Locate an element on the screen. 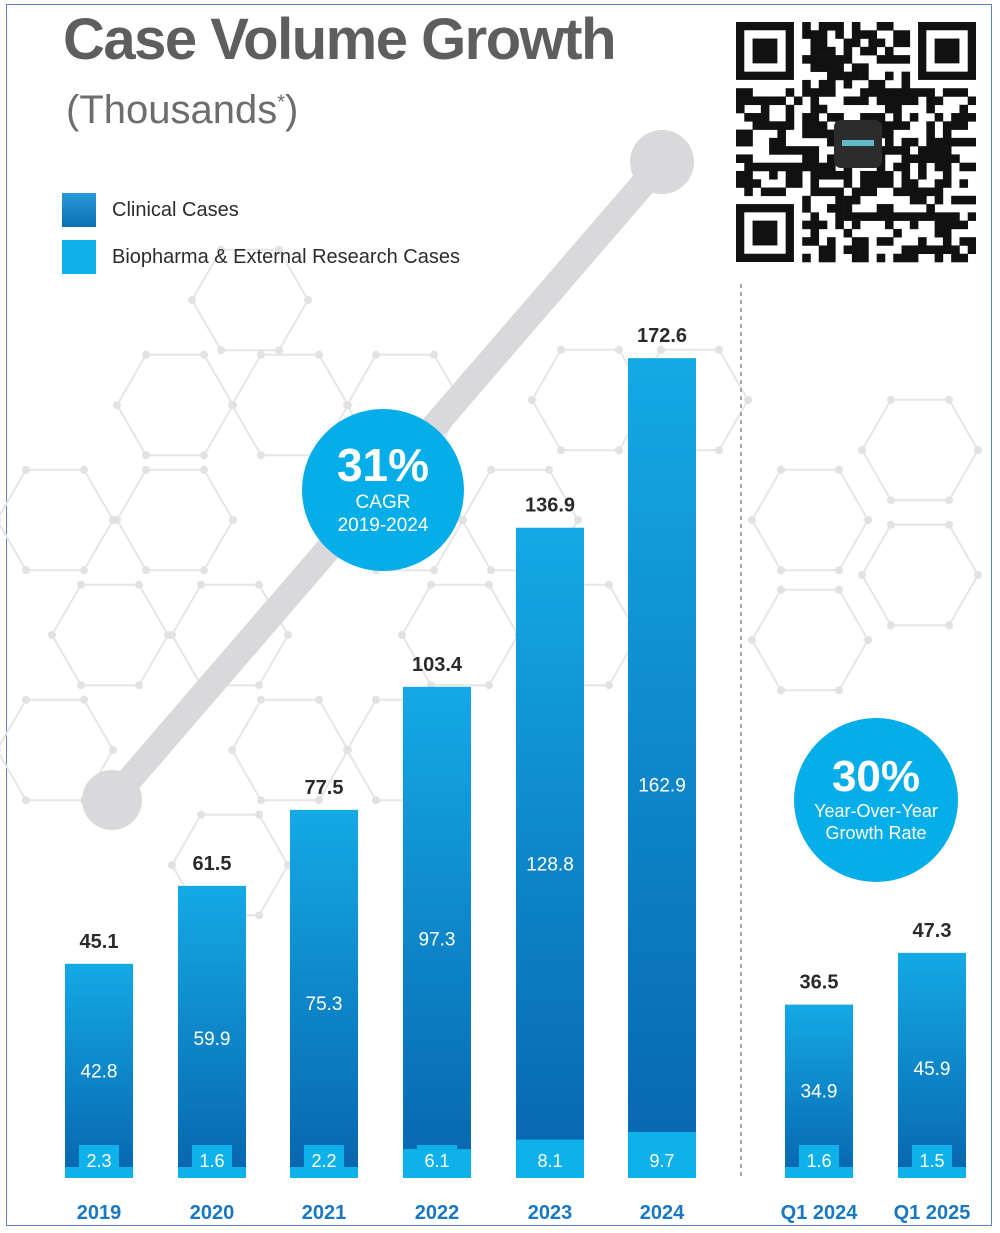  growth-arrow-start-knob is located at coordinates (112, 800).